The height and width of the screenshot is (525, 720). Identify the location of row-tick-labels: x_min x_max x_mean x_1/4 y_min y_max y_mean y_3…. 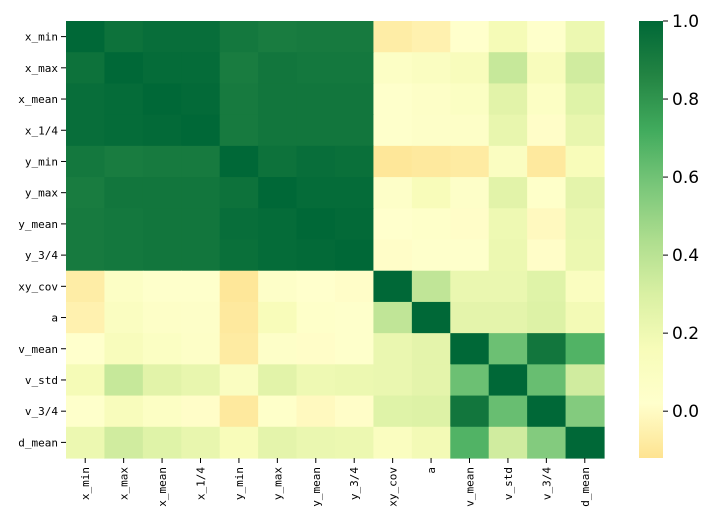
(42, 240).